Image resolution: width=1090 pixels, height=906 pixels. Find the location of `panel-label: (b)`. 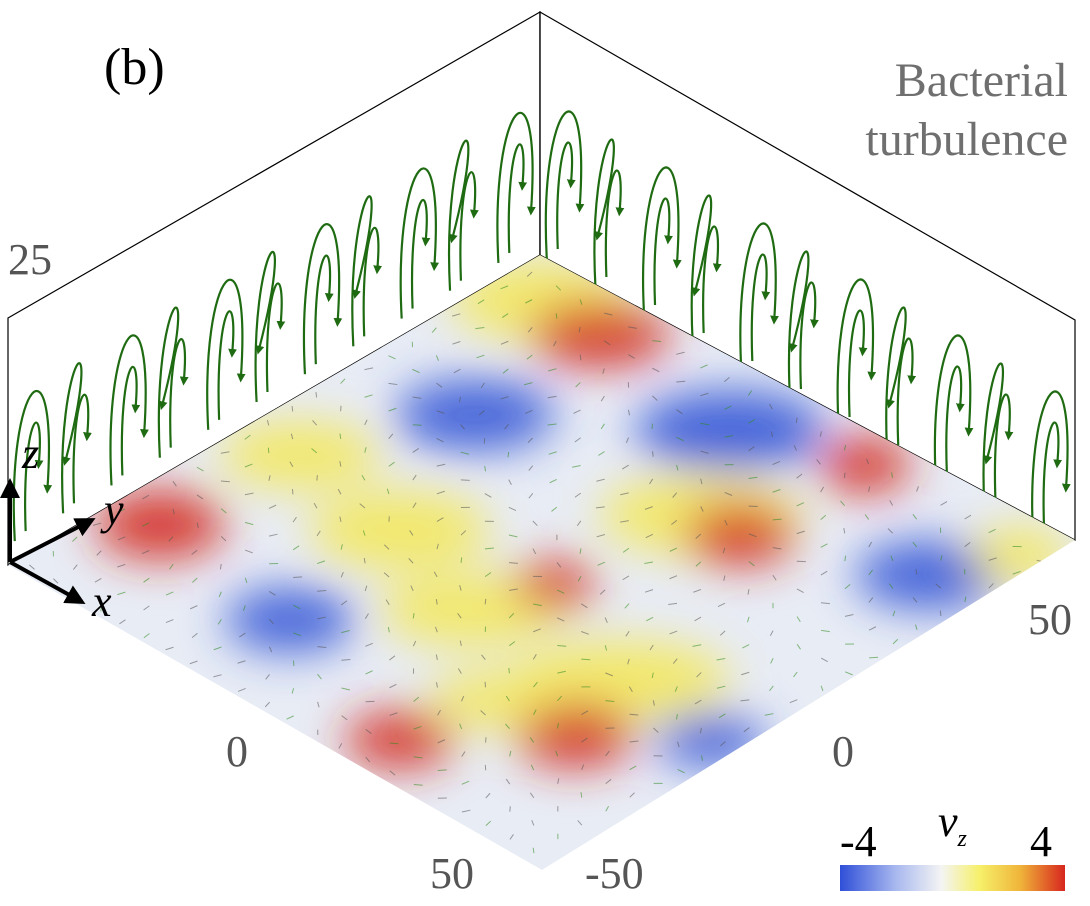

panel-label: (b) is located at coordinates (134, 67).